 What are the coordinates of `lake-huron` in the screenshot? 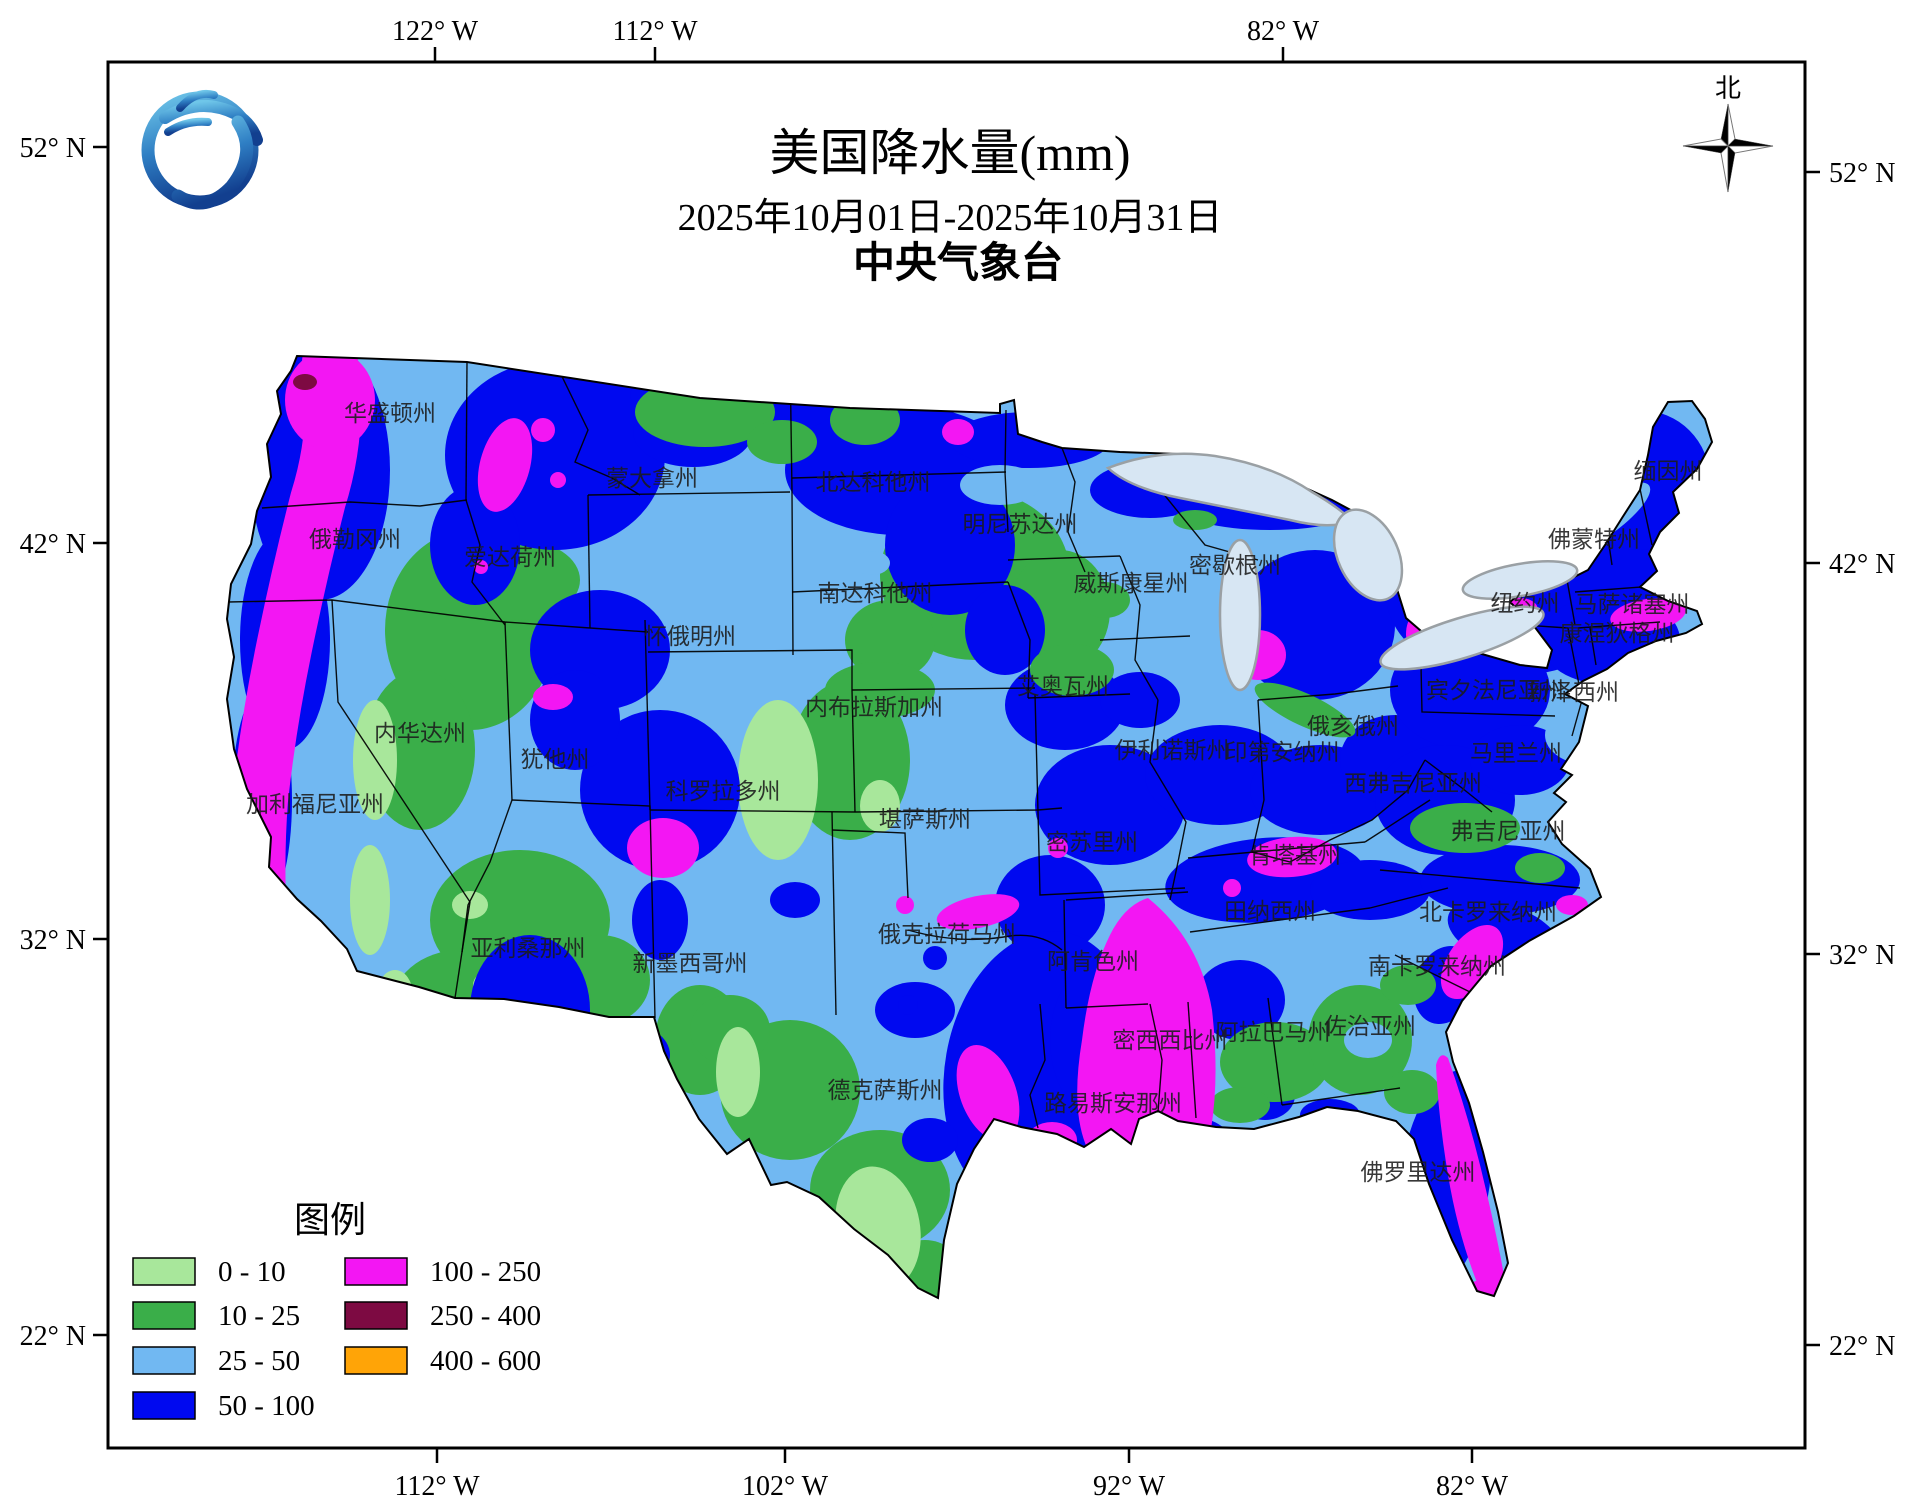 It's located at (1368, 555).